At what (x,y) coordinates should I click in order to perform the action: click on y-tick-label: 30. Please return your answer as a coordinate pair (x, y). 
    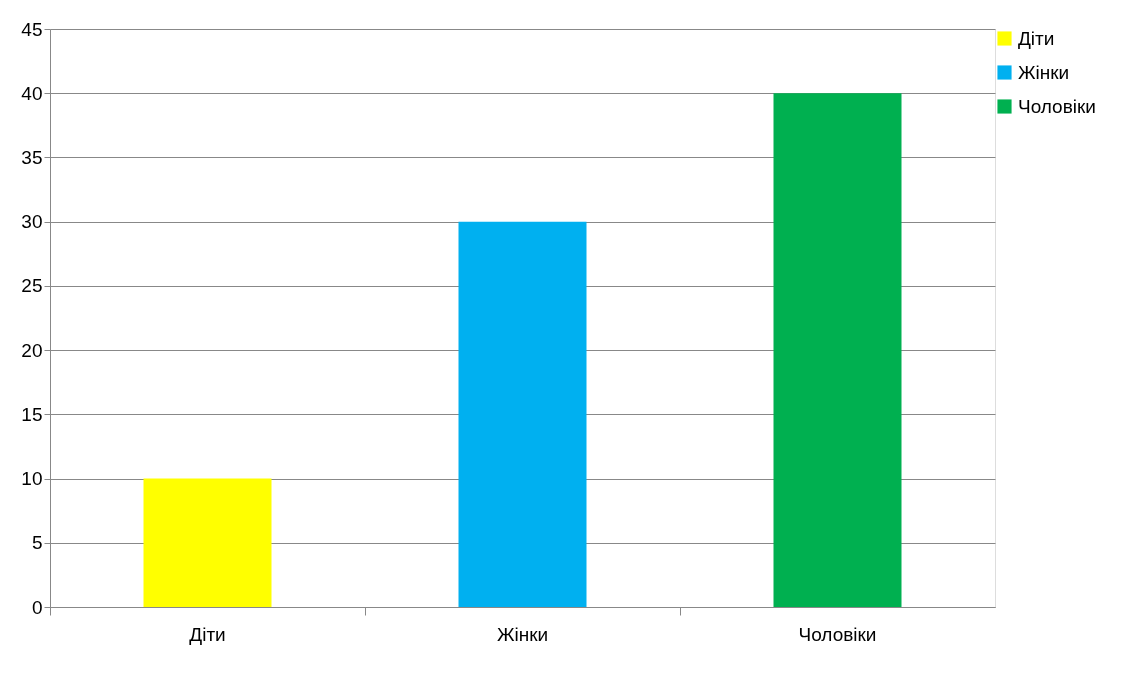
    Looking at the image, I should click on (32, 222).